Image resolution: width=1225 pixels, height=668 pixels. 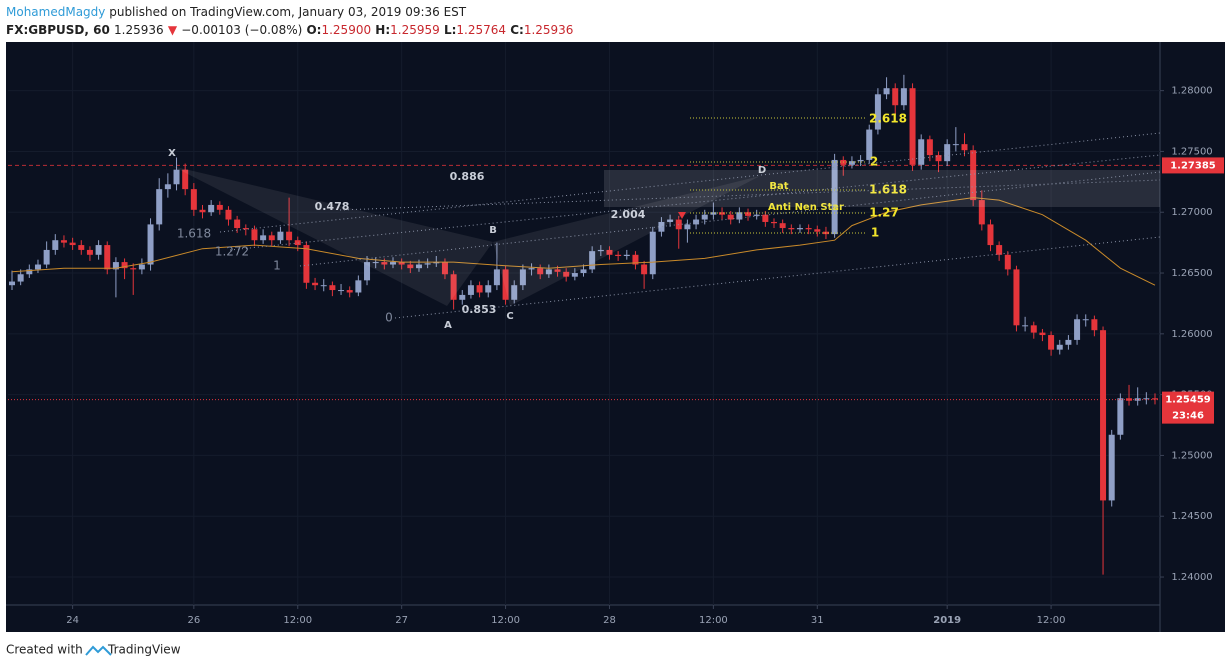 What do you see at coordinates (450, 30) in the screenshot?
I see `l-label: L:` at bounding box center [450, 30].